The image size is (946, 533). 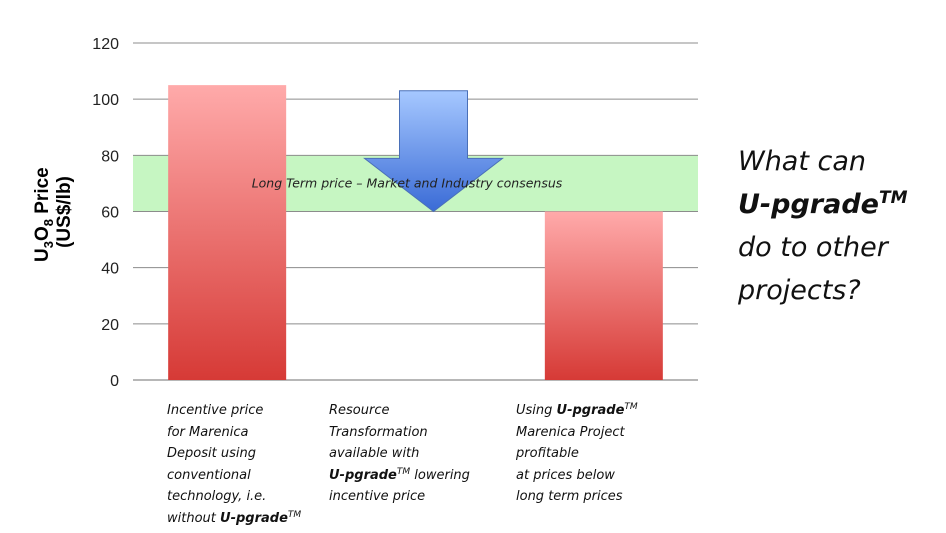 I want to click on side-text-line-1: What can, so click(x=802, y=161).